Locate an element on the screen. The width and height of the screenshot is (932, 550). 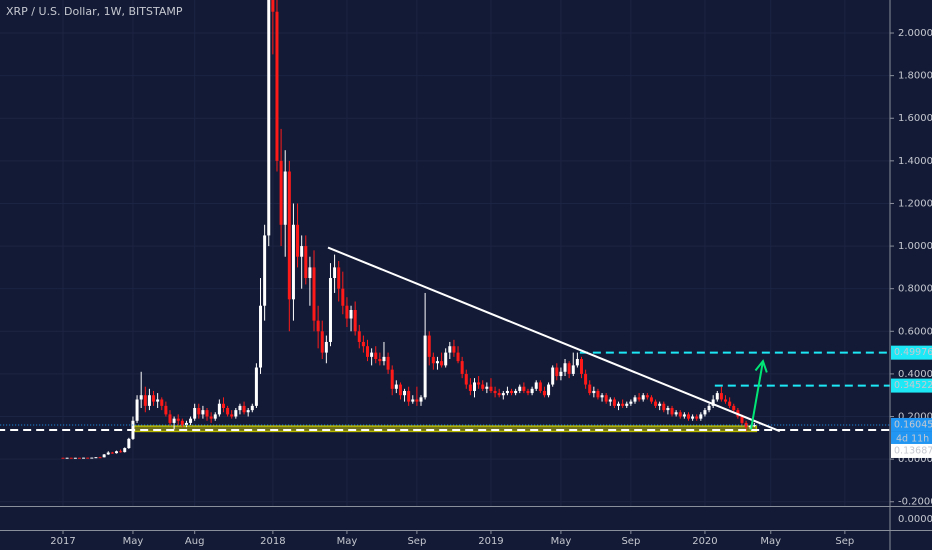
chart-title: XRP / U.S. Dollar, 1W, BITSTAMP is located at coordinates (94, 11).